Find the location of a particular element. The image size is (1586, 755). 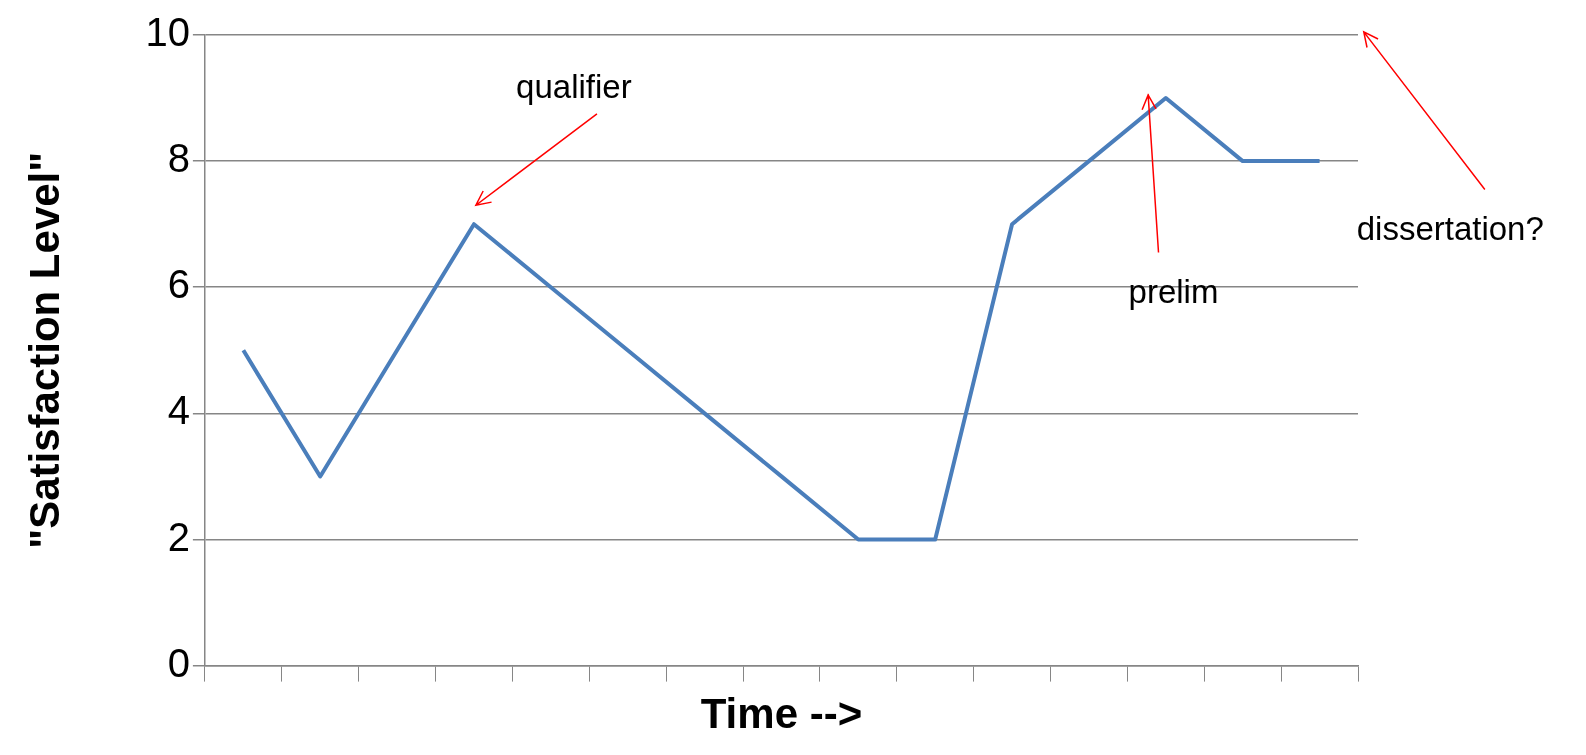

annotation: prelim is located at coordinates (1173, 291).